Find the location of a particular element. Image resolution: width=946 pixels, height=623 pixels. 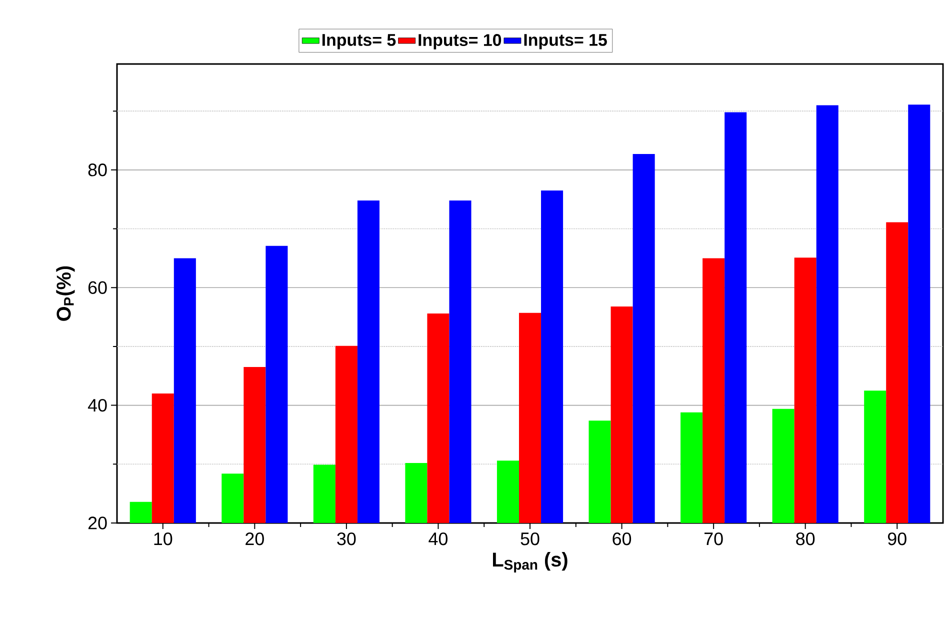

x-tick-label: 10 is located at coordinates (163, 539).